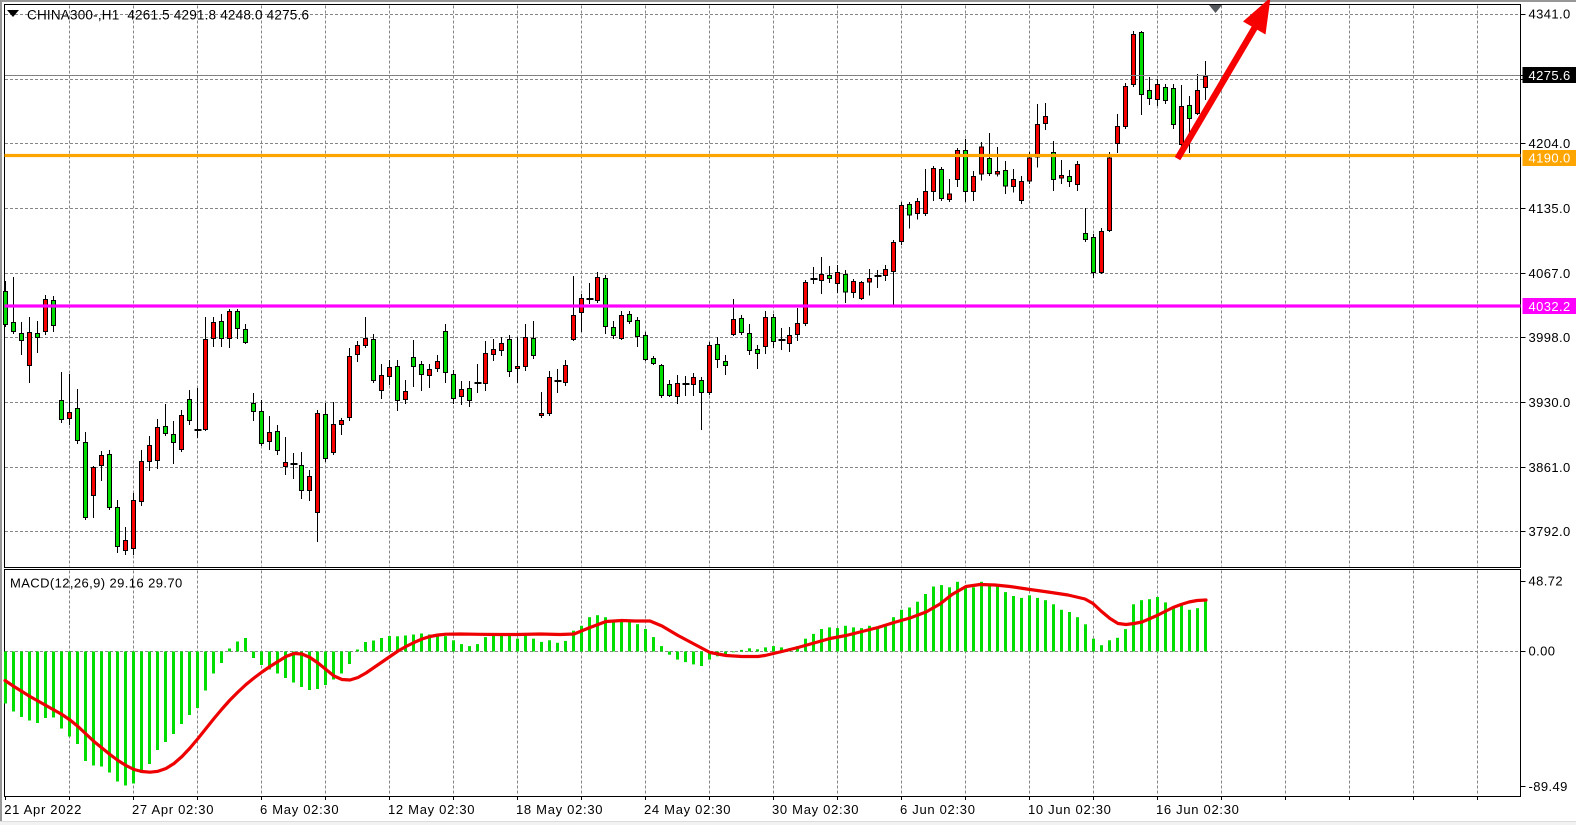 This screenshot has width=1576, height=825. I want to click on svg-text: 30 May 02:30, so click(815, 809).